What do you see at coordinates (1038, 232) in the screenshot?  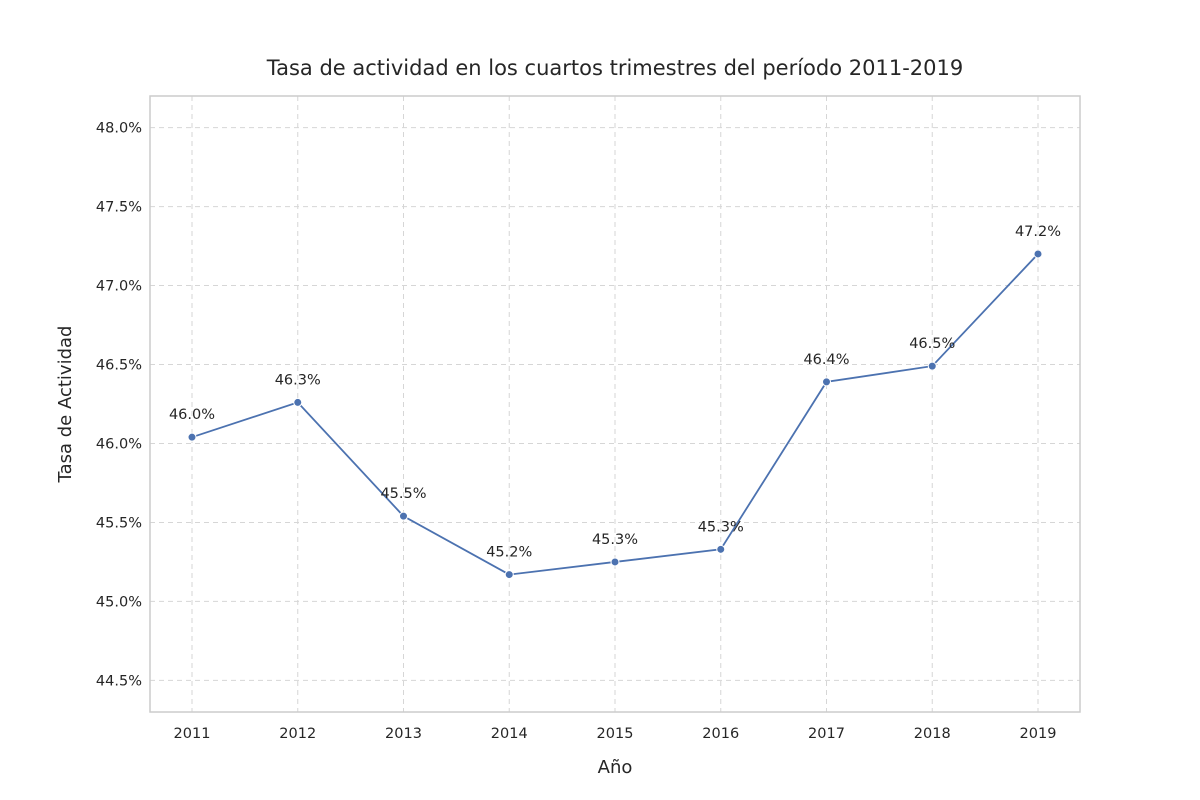 I see `data-label: 47.2%` at bounding box center [1038, 232].